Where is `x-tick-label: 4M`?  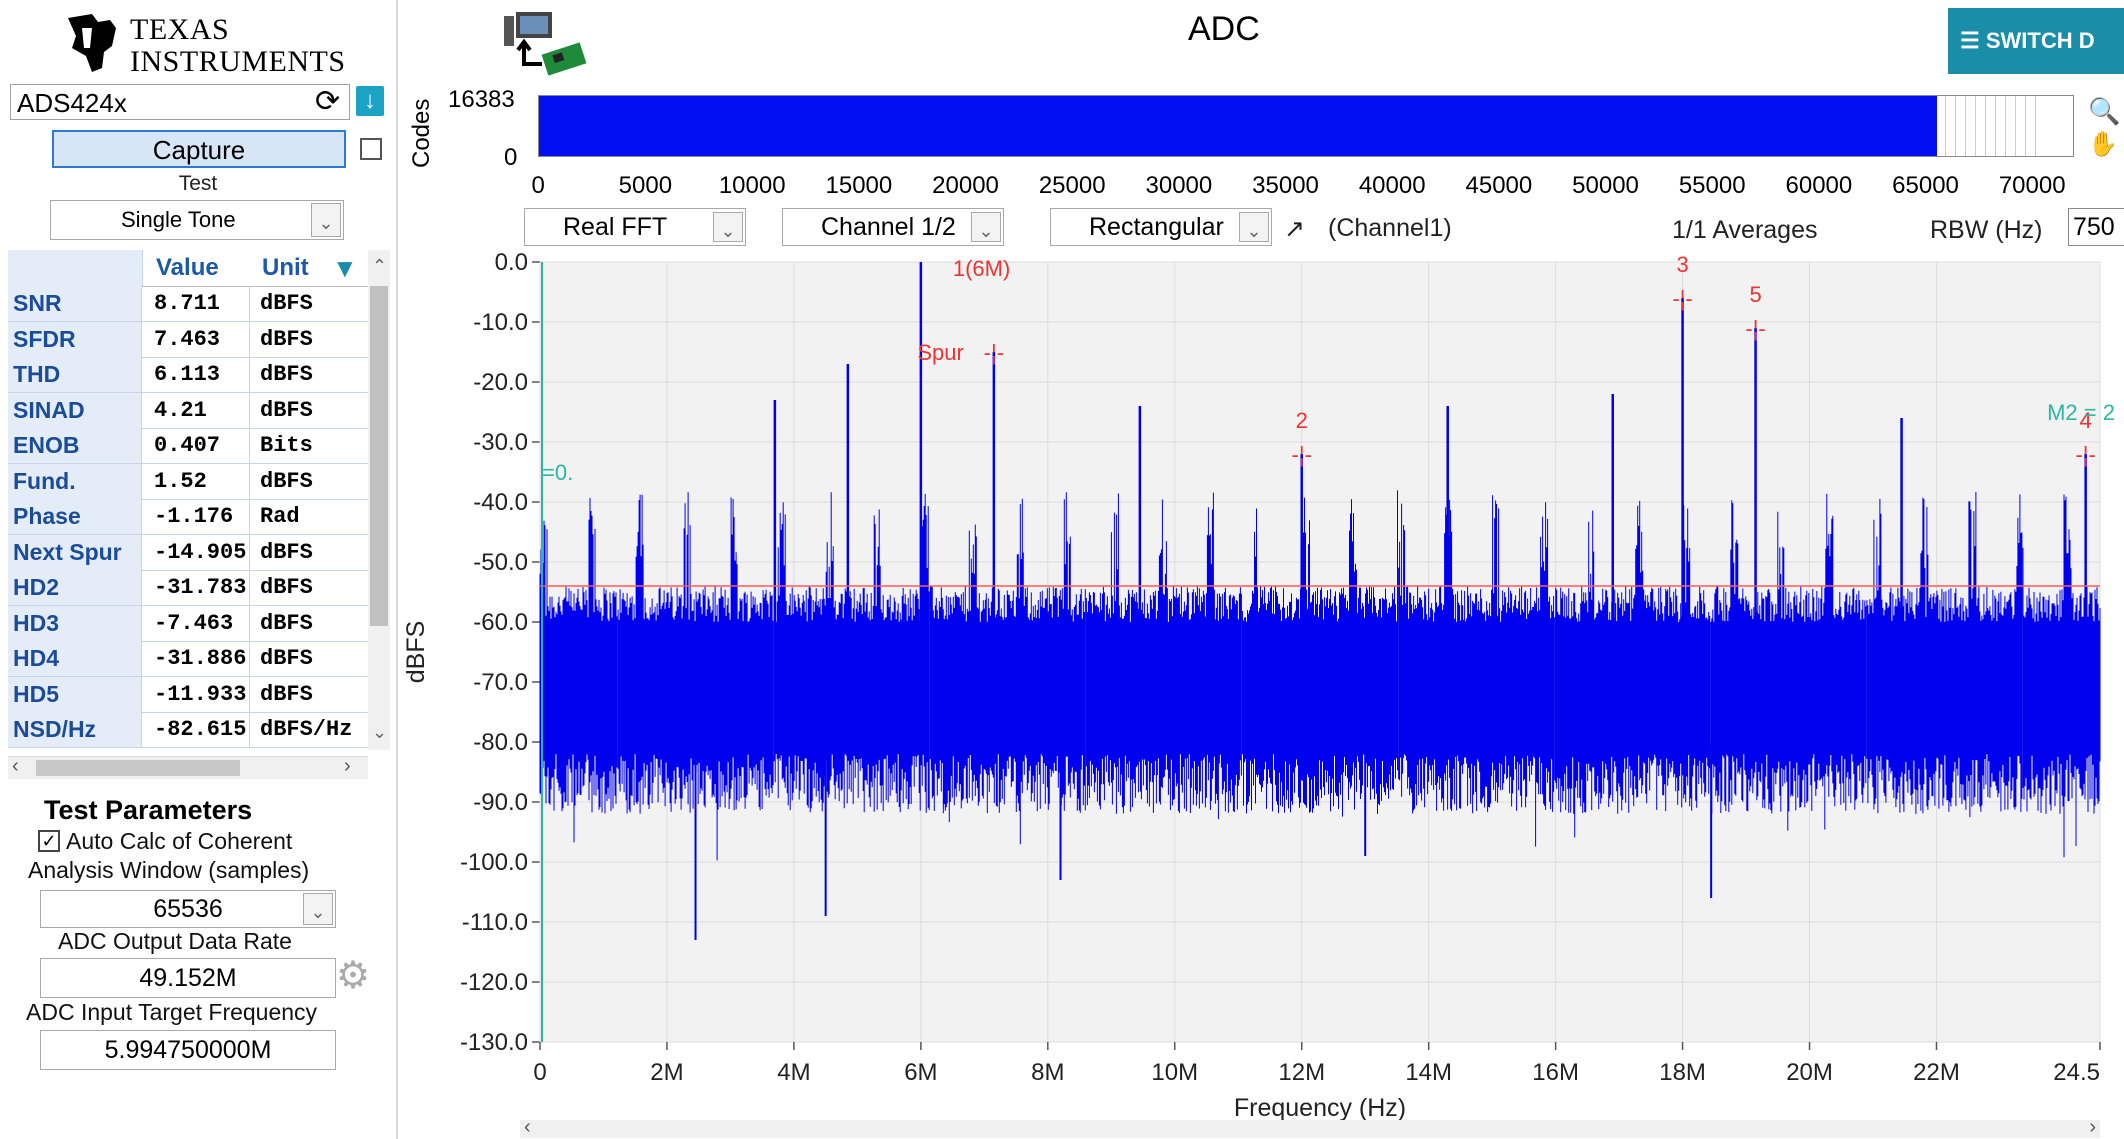 x-tick-label: 4M is located at coordinates (793, 1072).